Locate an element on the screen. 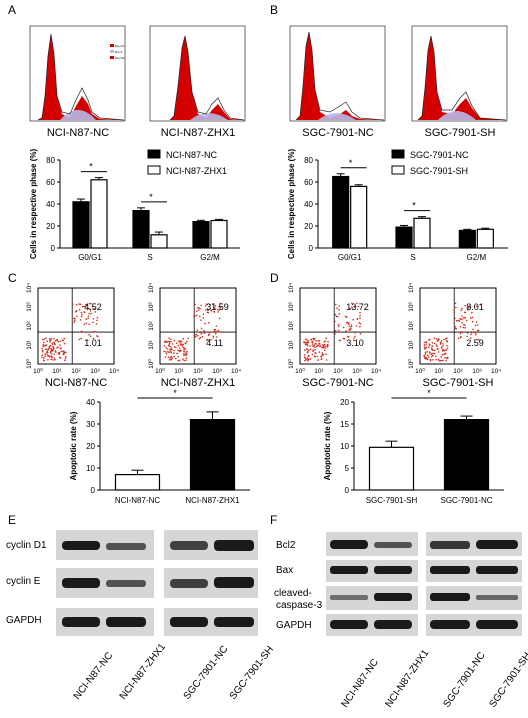 Image resolution: width=528 pixels, height=718 pixels. x-tick-label: 10⁴ is located at coordinates (236, 371).